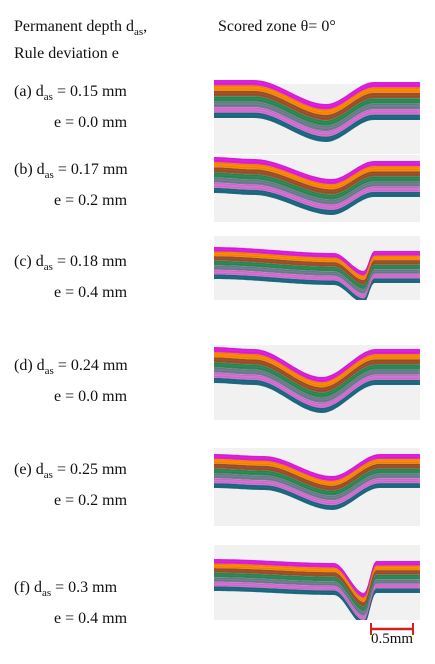 The height and width of the screenshot is (664, 435). Describe the element at coordinates (66, 589) in the screenshot. I see `row-f-das: (f) das = 0.3 mm` at that location.